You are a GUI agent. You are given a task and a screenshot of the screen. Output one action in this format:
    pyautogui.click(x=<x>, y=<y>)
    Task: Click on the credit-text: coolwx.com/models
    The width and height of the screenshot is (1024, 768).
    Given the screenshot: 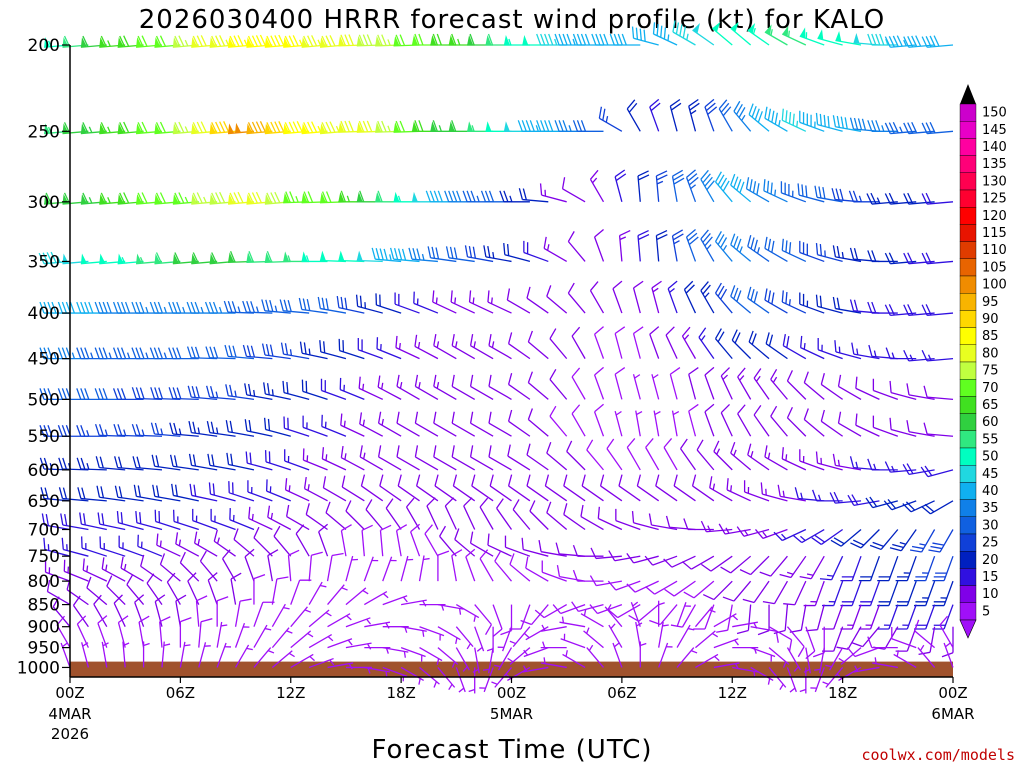 What is the action you would take?
    pyautogui.click(x=938, y=755)
    